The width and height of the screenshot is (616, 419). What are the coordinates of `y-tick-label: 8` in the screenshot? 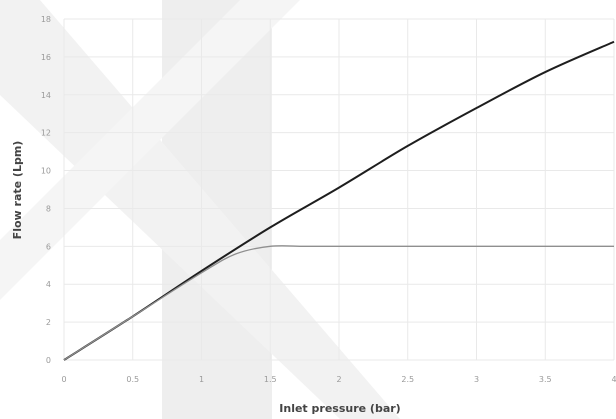 It's located at (48, 208).